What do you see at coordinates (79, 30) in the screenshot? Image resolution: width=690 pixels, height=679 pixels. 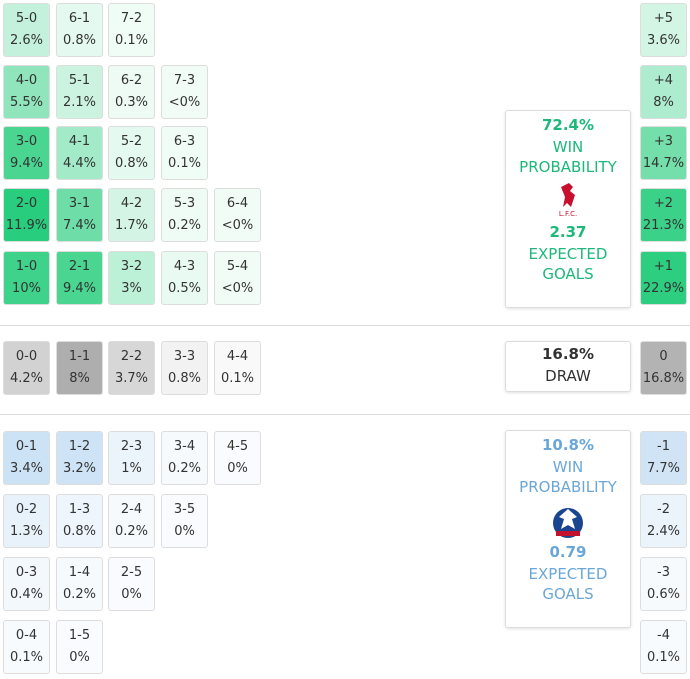 I see `score-cell: 6-1 0.8%` at bounding box center [79, 30].